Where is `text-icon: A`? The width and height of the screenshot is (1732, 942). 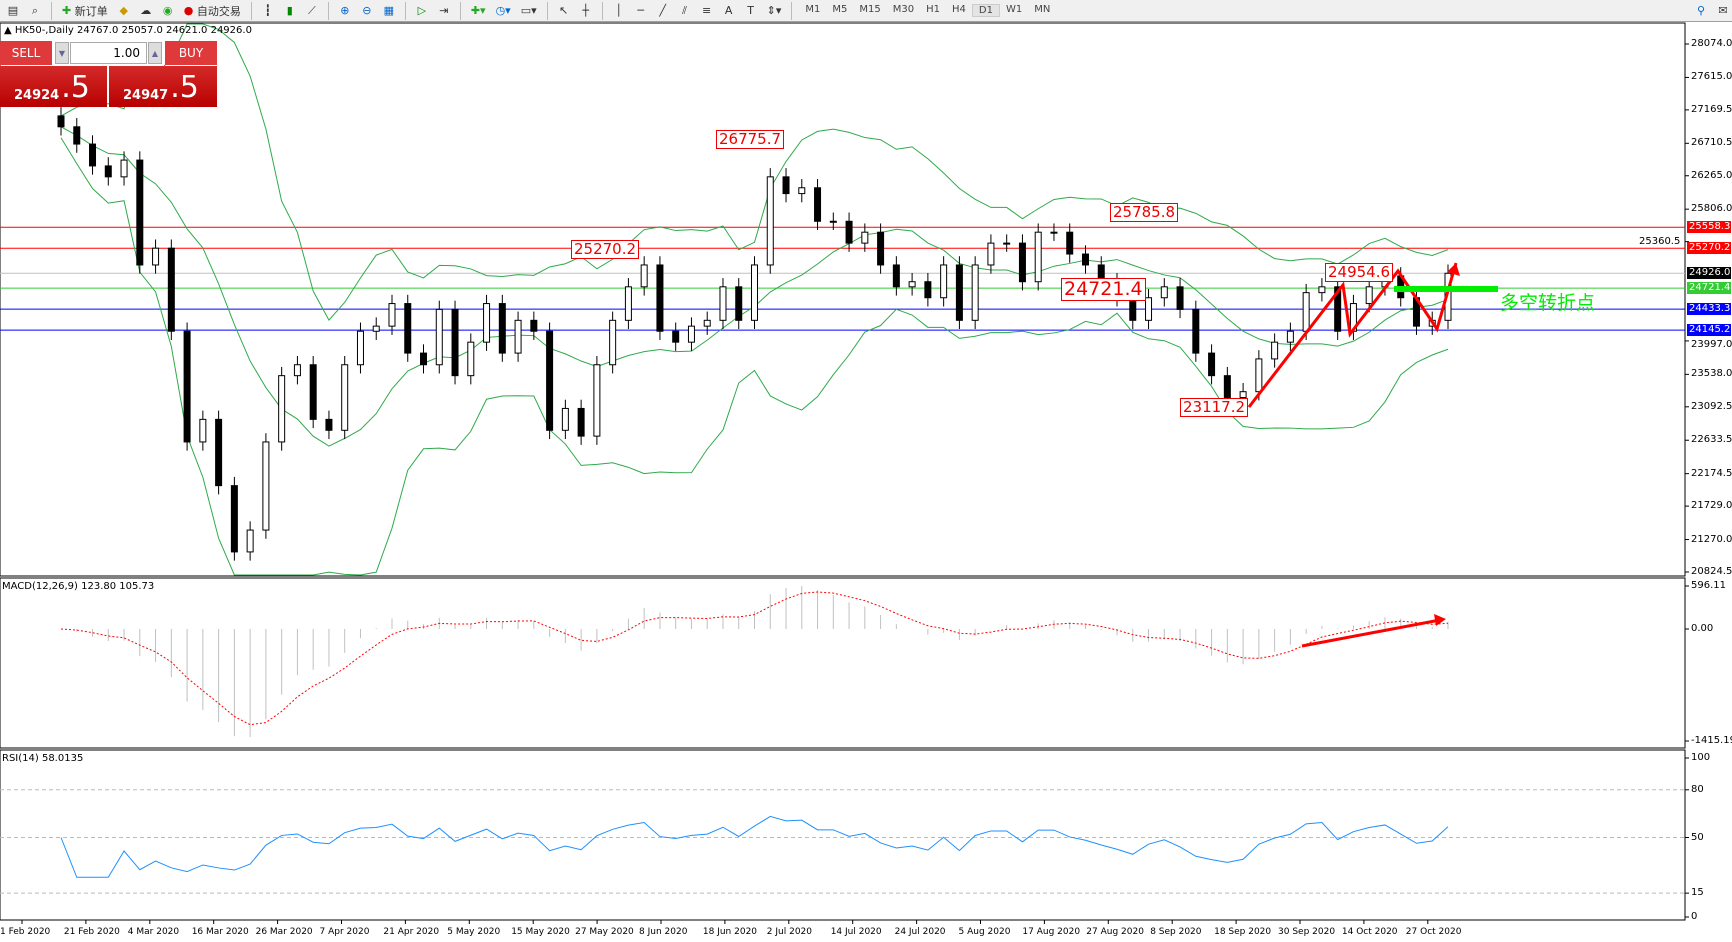 text-icon: A is located at coordinates (728, 10).